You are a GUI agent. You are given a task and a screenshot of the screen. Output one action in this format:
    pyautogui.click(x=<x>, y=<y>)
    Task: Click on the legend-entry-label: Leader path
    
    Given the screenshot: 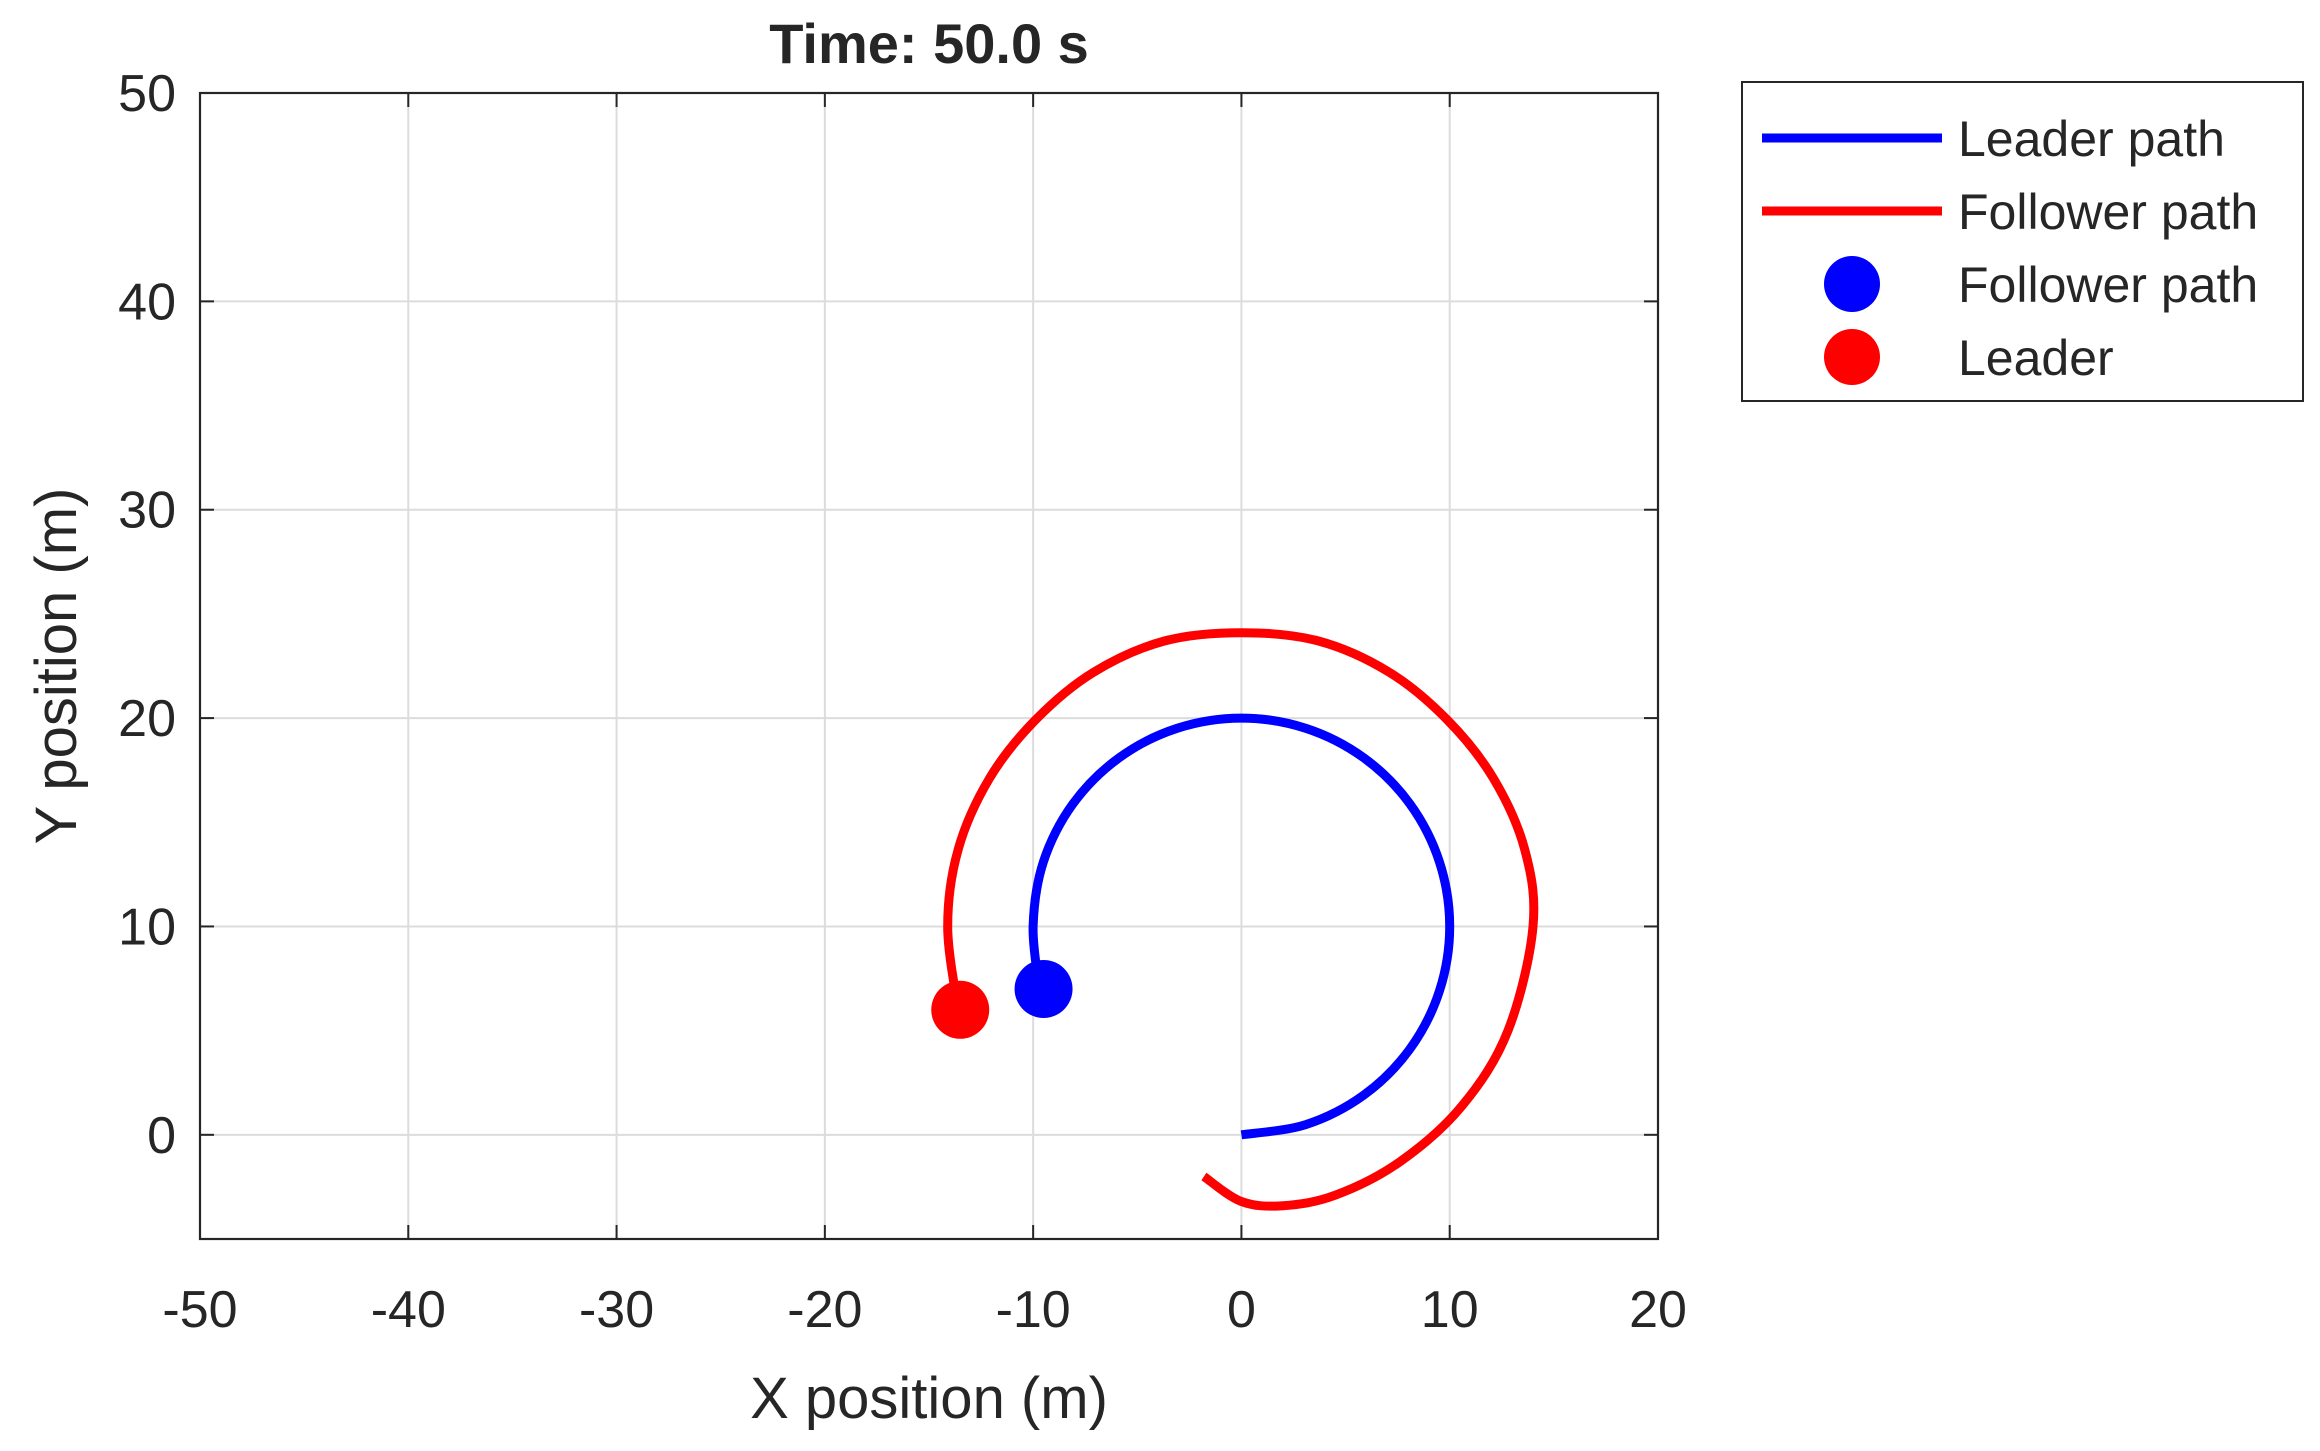 What is the action you would take?
    pyautogui.click(x=2091, y=139)
    